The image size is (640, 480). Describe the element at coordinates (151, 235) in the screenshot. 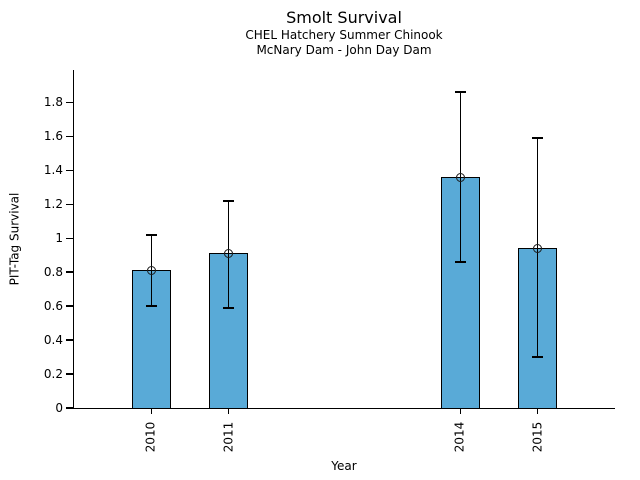

I see `error-cap-top-2010` at that location.